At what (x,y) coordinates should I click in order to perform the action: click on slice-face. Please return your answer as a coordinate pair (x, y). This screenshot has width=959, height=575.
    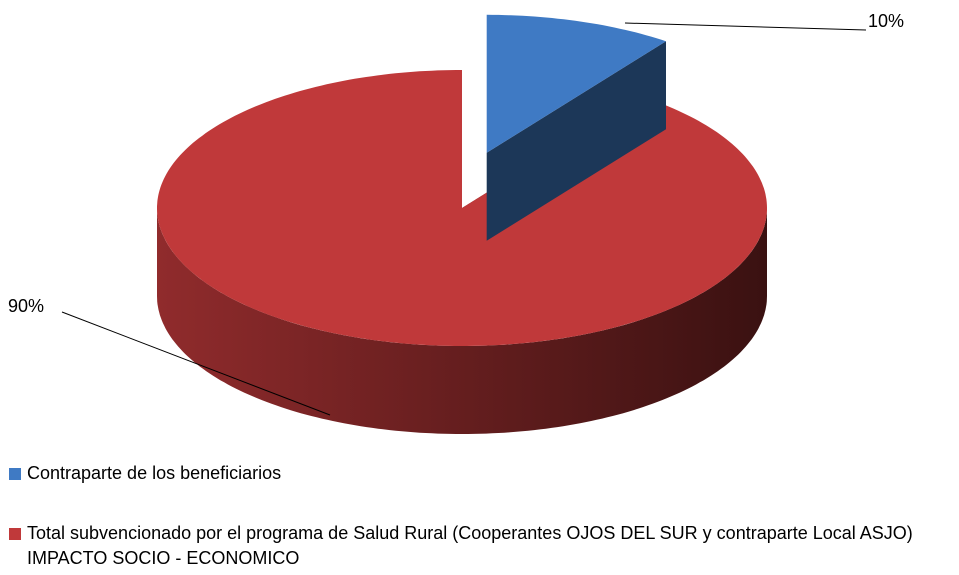
    Looking at the image, I should click on (576, 141).